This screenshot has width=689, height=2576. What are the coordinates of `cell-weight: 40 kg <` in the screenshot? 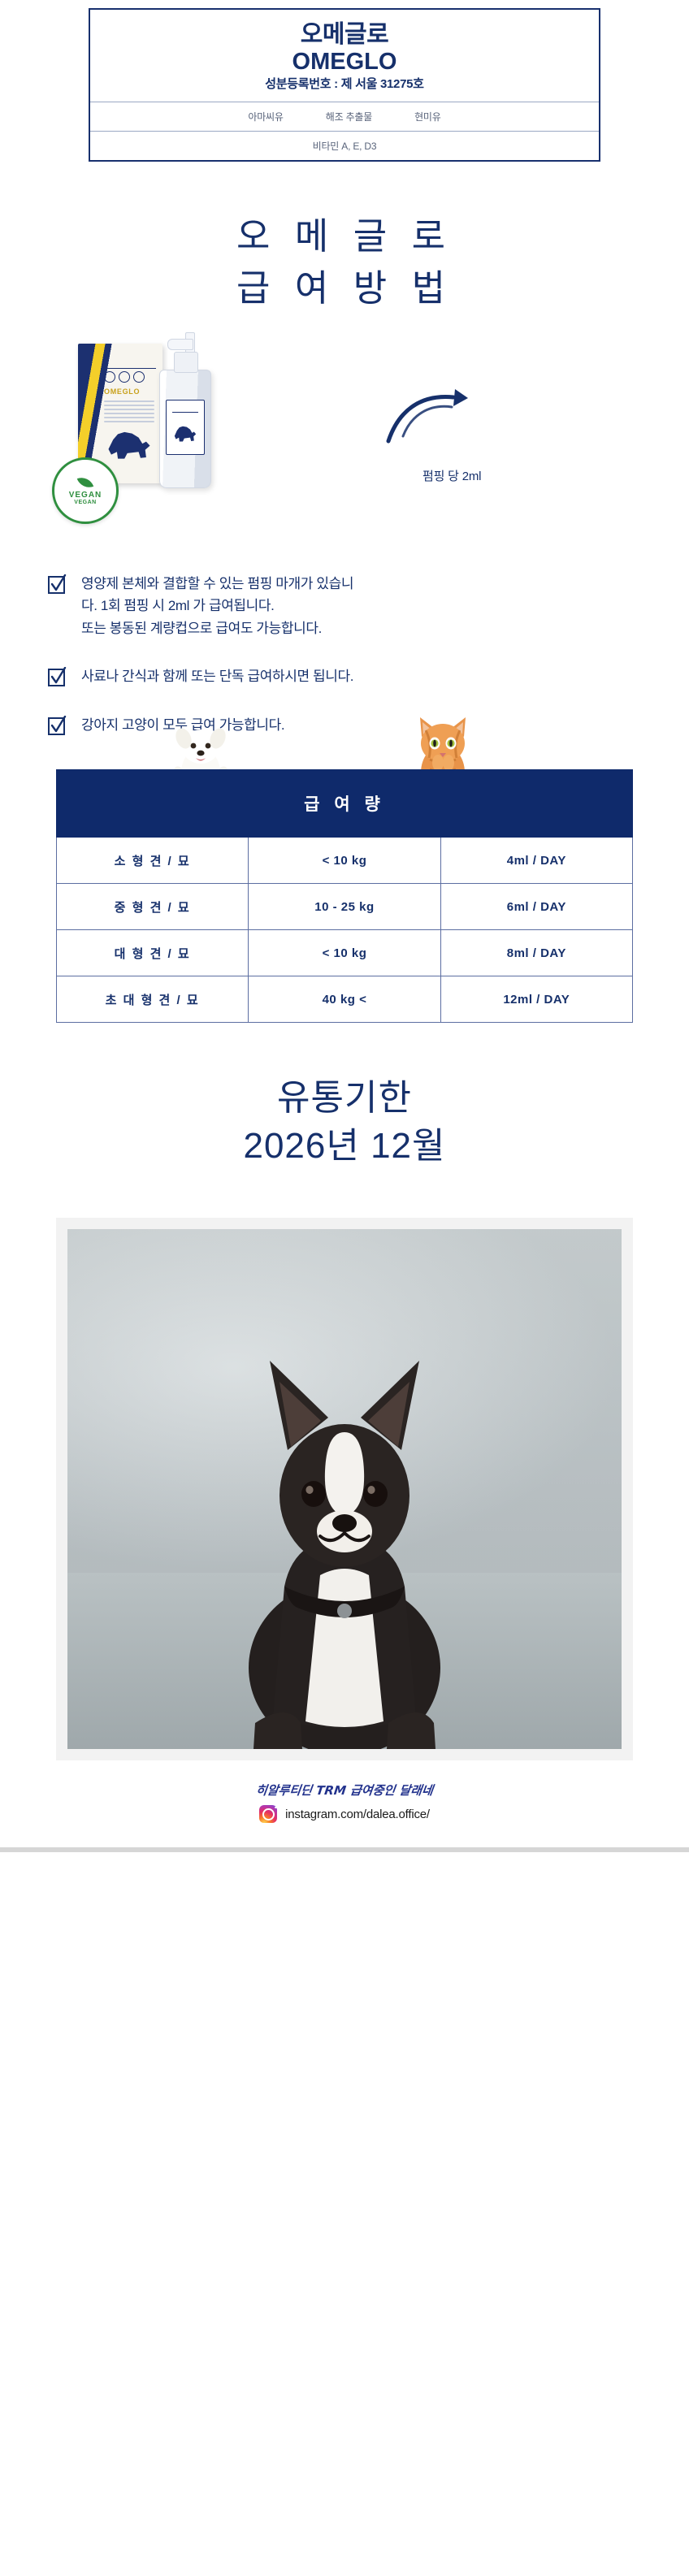 It's located at (344, 1000).